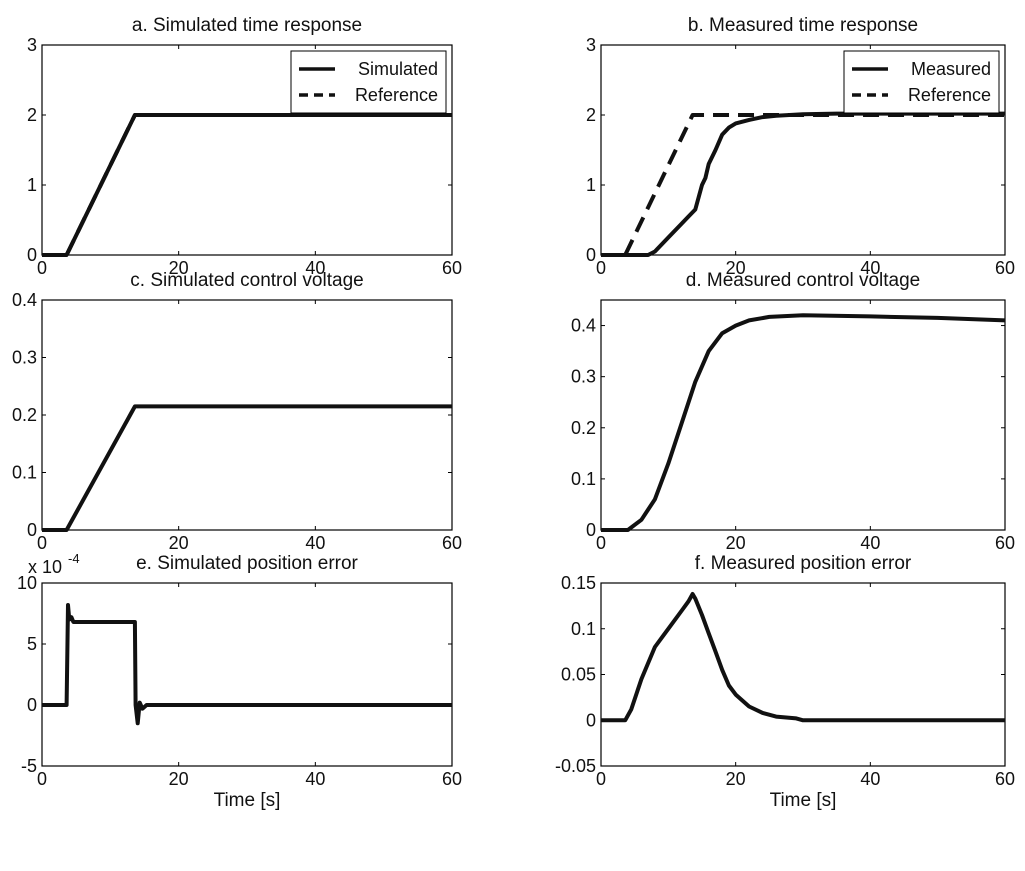 The image size is (1025, 871). Describe the element at coordinates (32, 255) in the screenshot. I see `panel-a-ytick-label: 0` at that location.